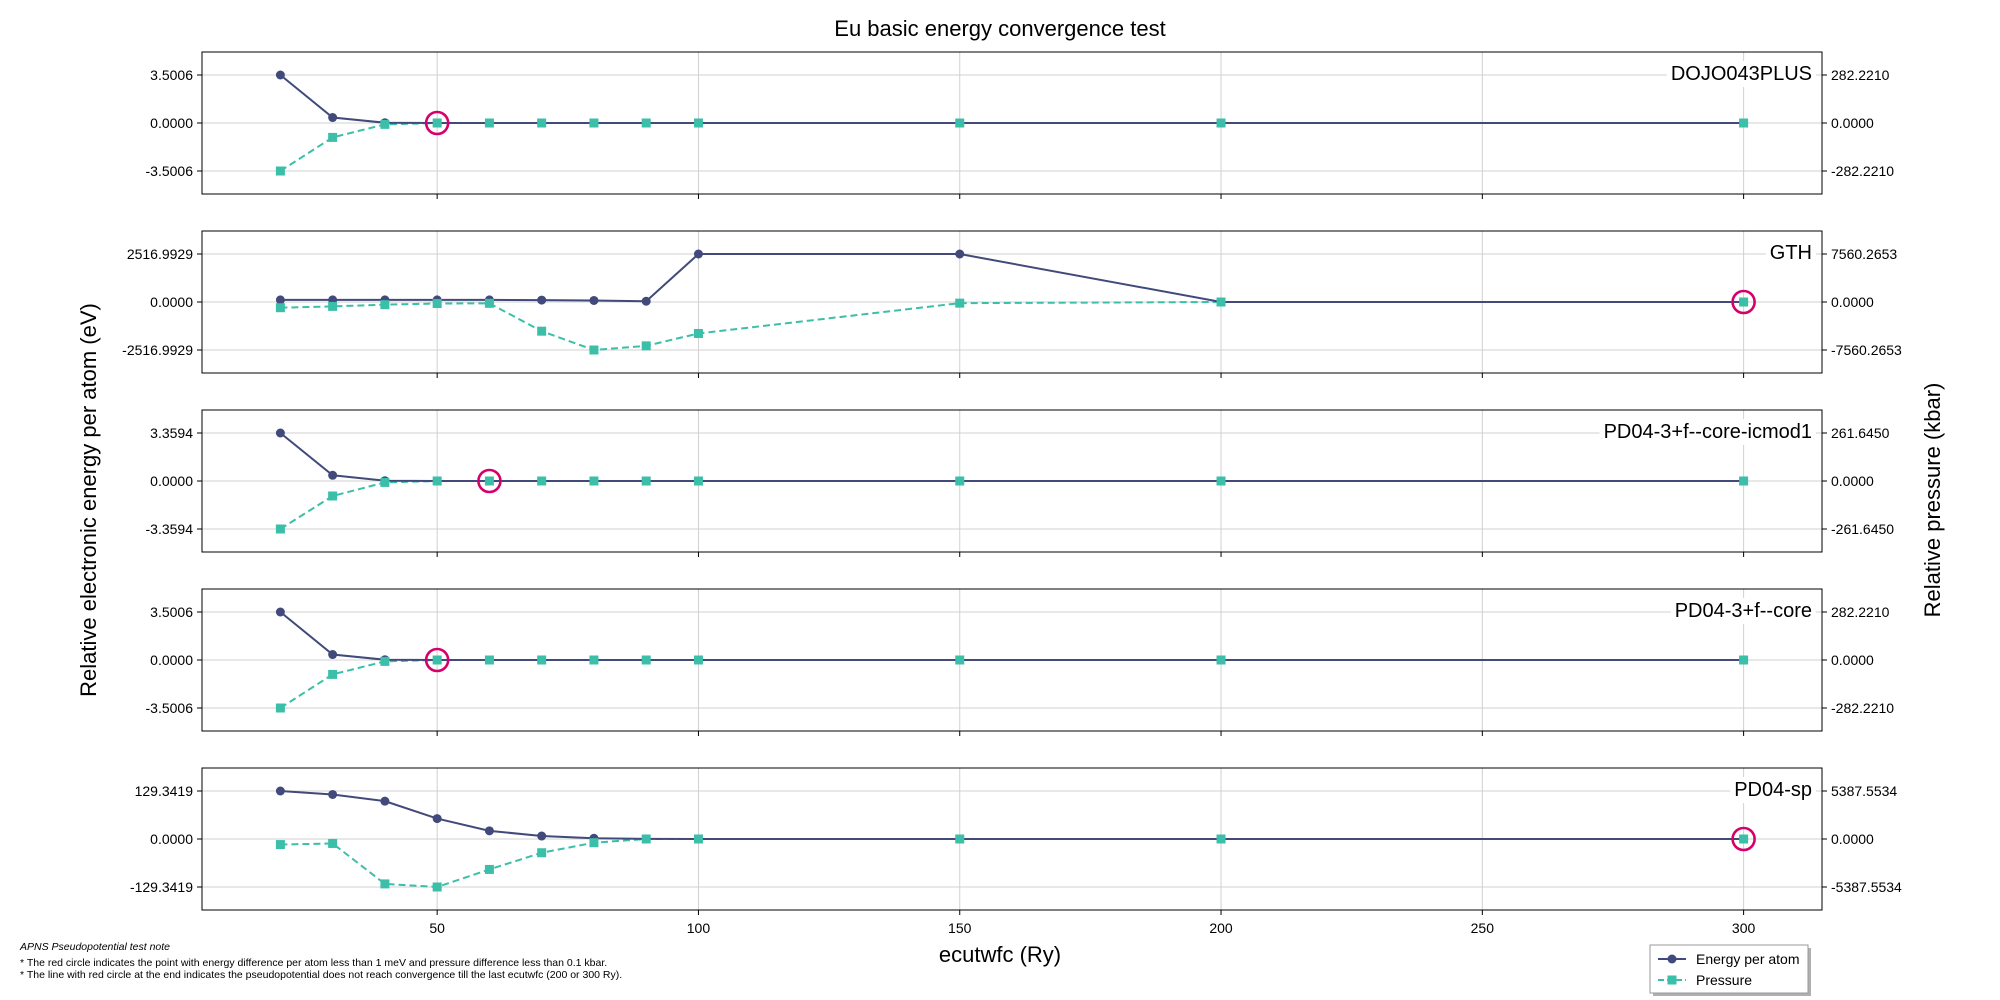 The height and width of the screenshot is (1000, 2000). What do you see at coordinates (1000, 954) in the screenshot?
I see `x-axis-label: ecutwfc (Ry)` at bounding box center [1000, 954].